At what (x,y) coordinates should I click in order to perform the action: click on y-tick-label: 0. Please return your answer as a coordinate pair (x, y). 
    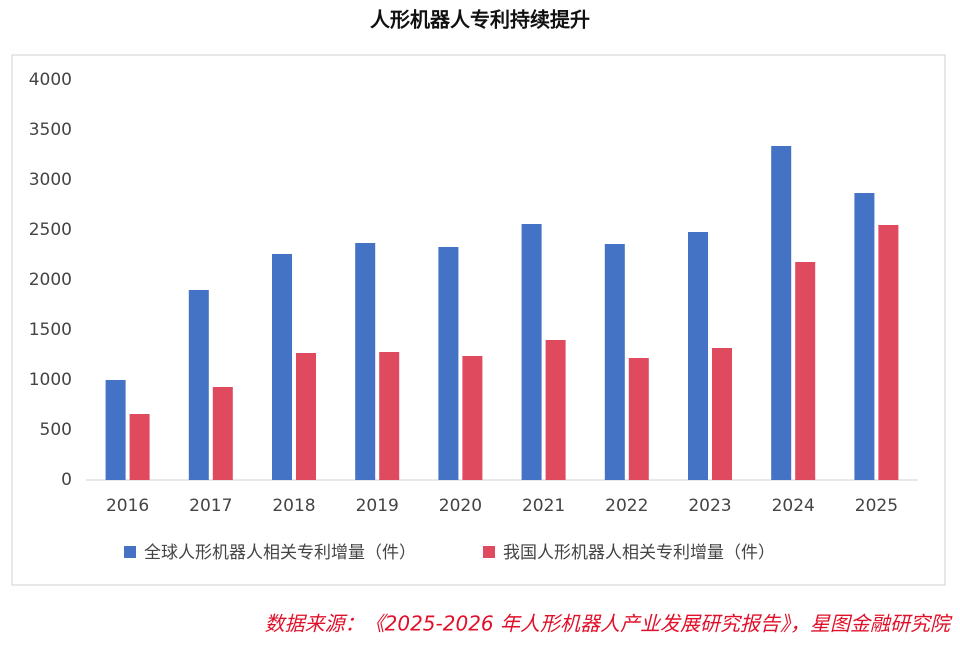
    Looking at the image, I should click on (66, 480).